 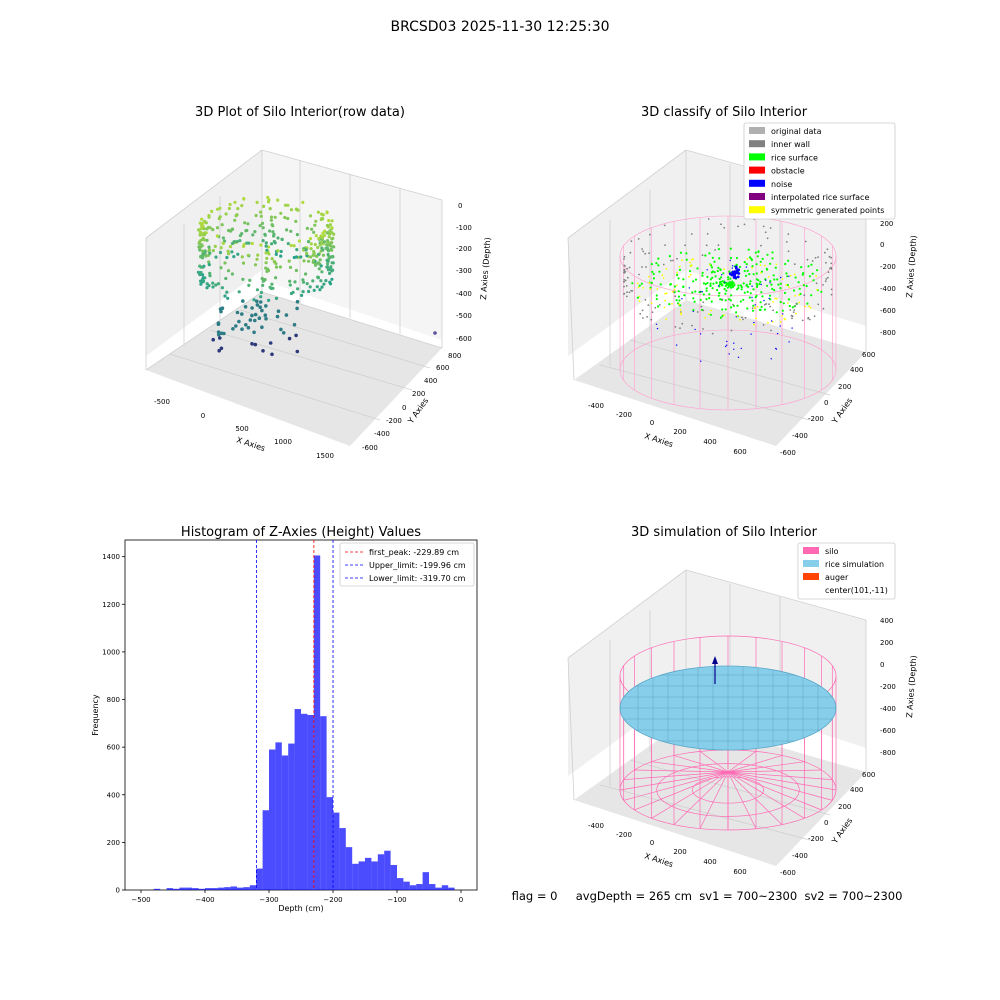 I want to click on raw-z-ticks: 0 -100 -200 -300 -400 -500 -600, so click(x=464, y=272).